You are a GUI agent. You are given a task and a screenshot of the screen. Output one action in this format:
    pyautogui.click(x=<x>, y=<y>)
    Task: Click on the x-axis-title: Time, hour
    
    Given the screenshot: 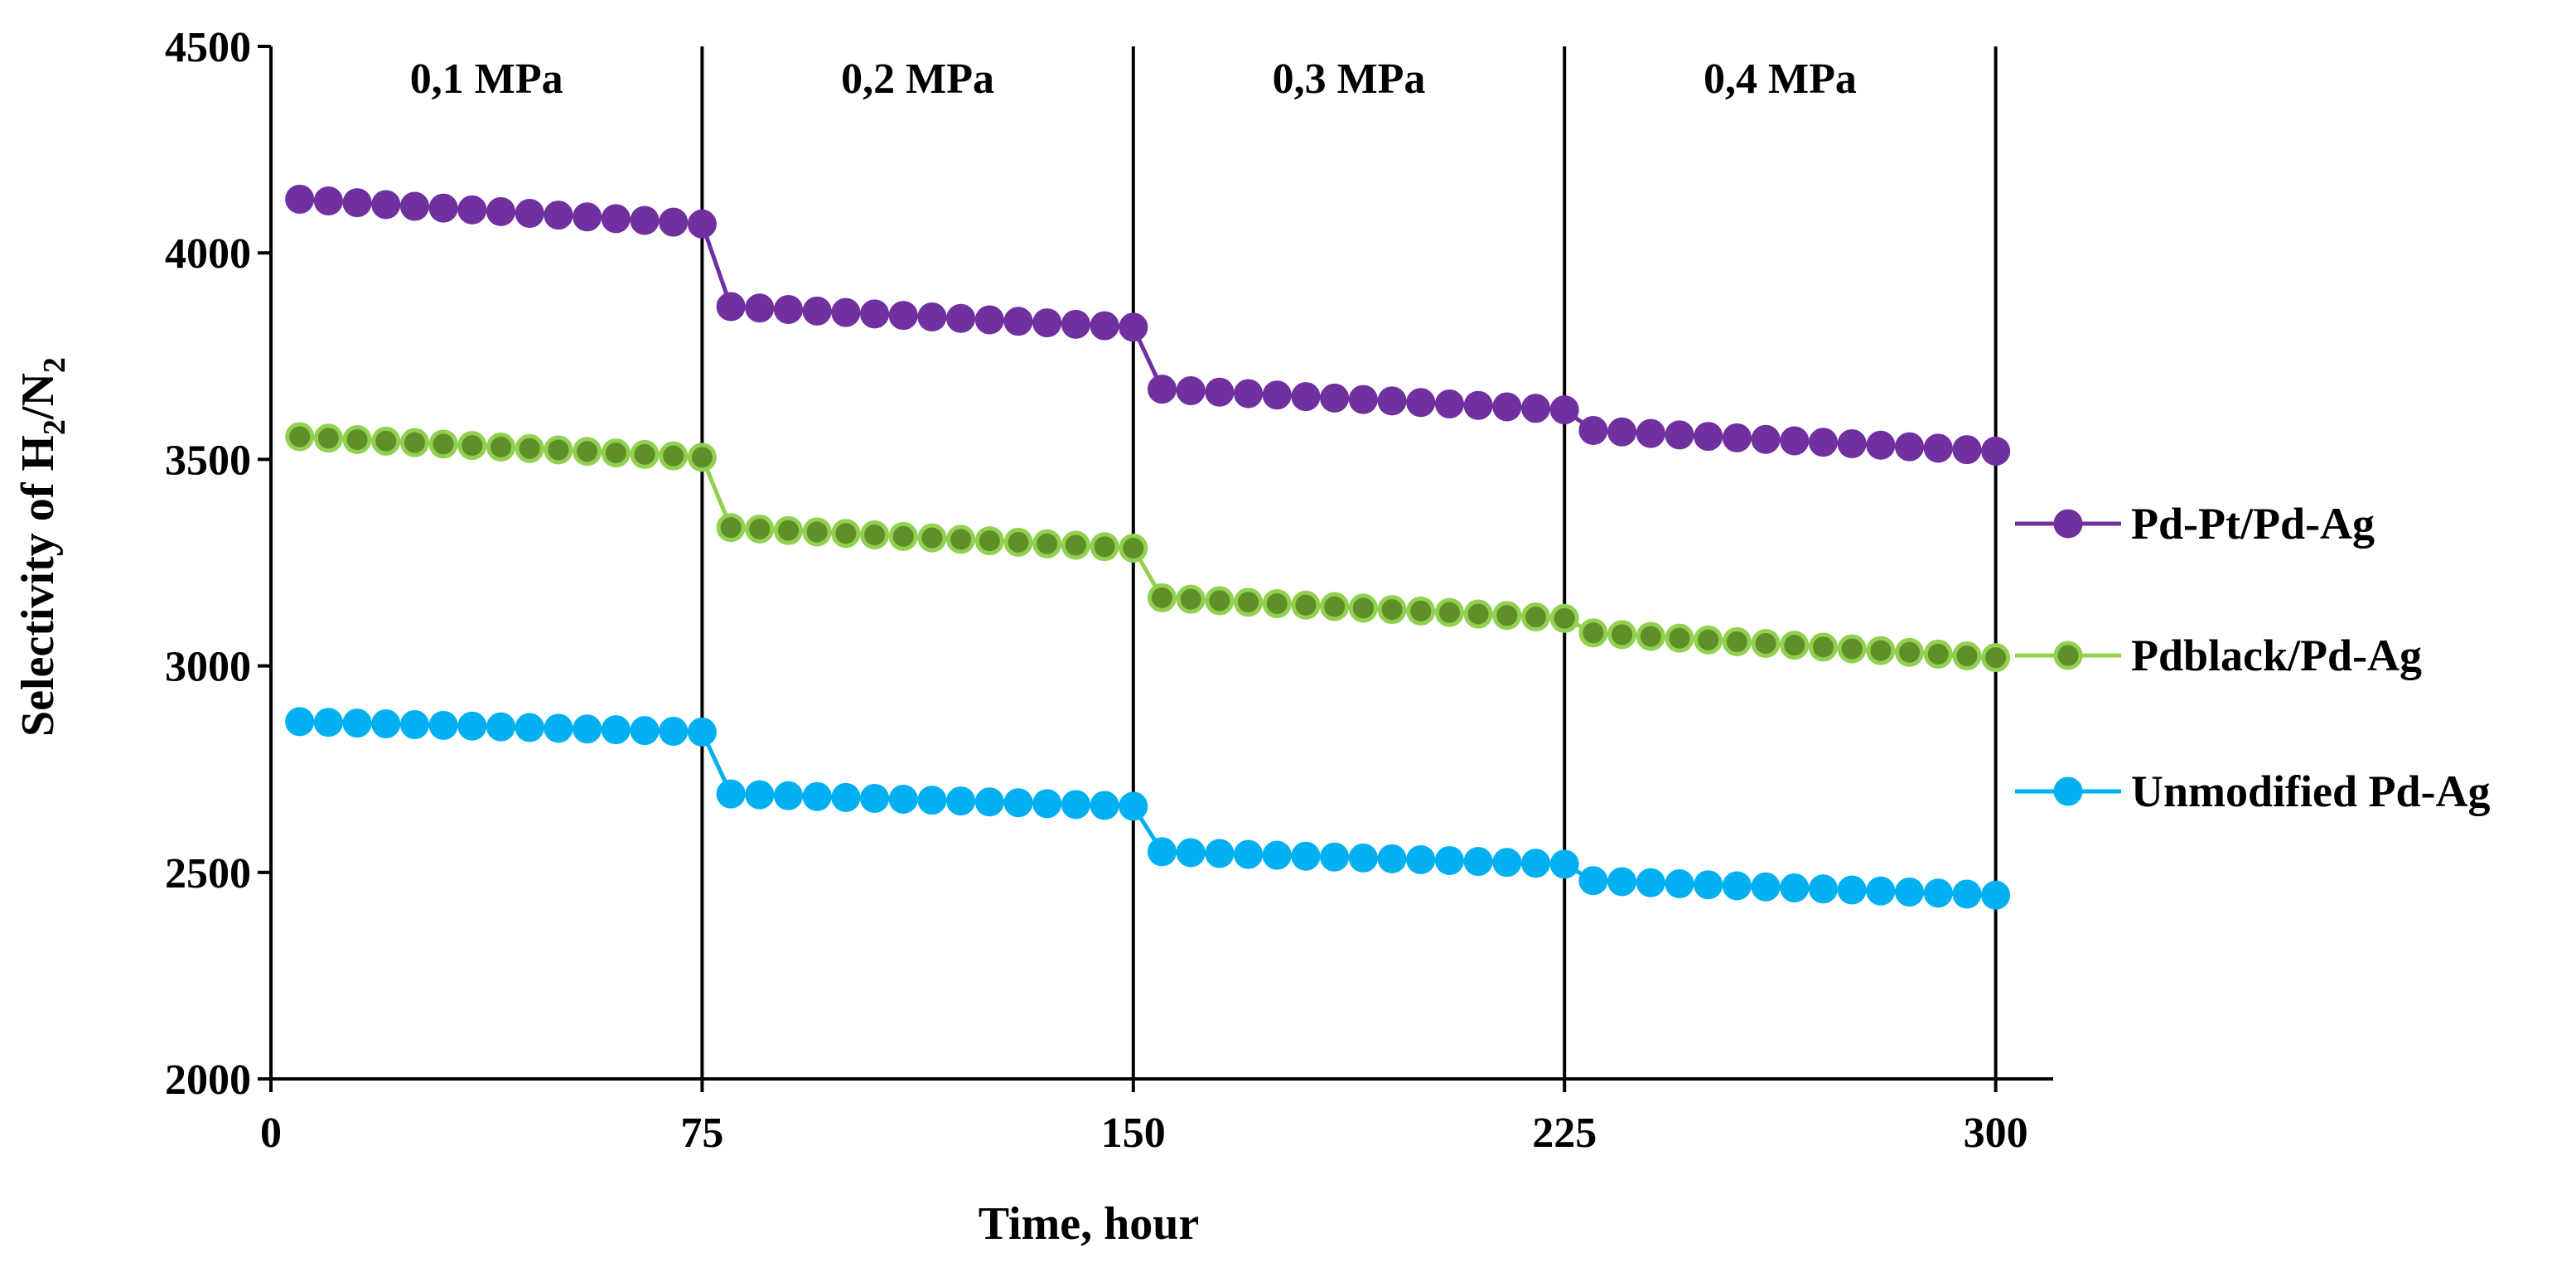 What is the action you would take?
    pyautogui.click(x=1089, y=1224)
    